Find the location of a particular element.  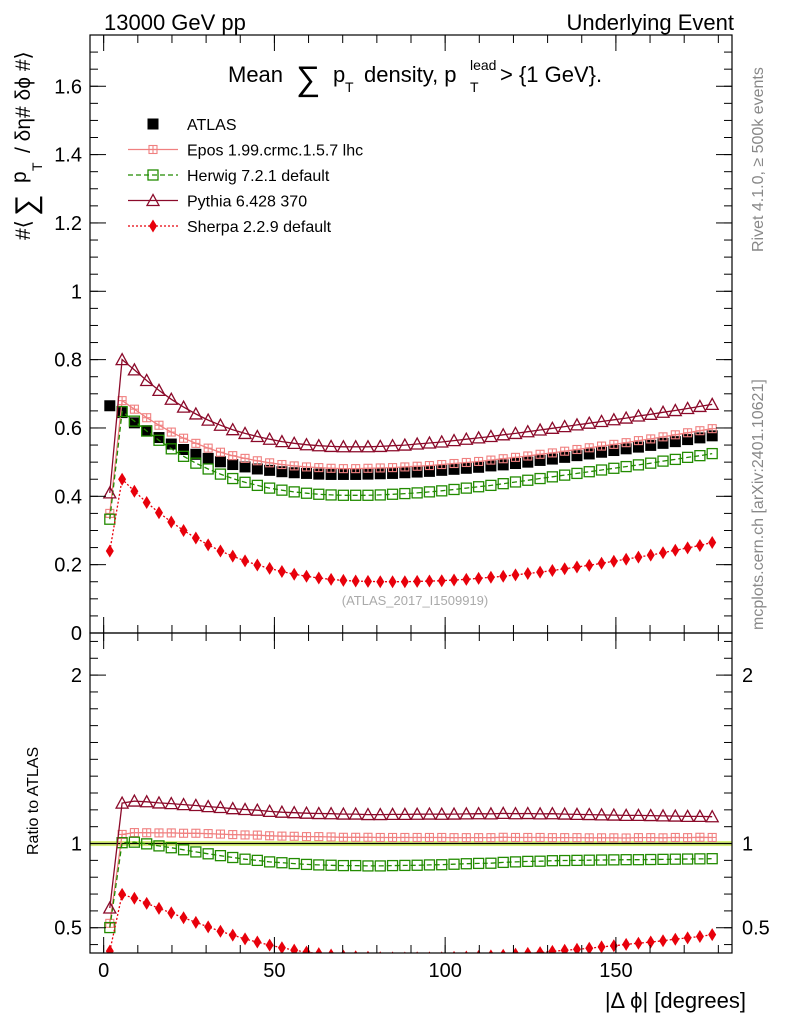

header-right-label: Underlying Event is located at coordinates (650, 22).